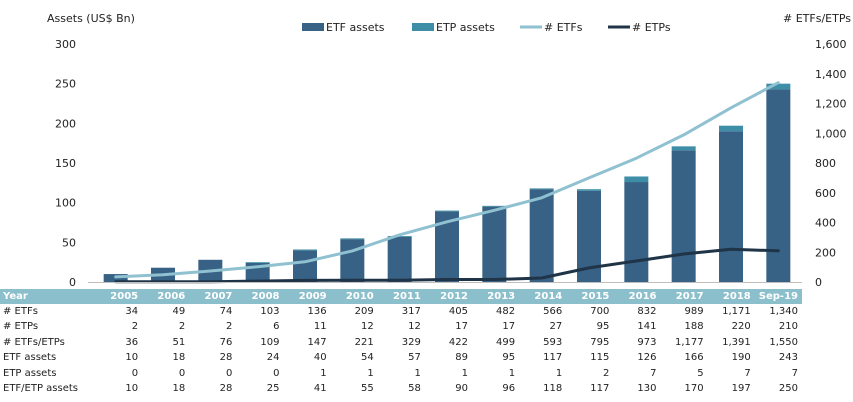 Image resolution: width=853 pixels, height=402 pixels. What do you see at coordinates (179, 389) in the screenshot?
I see `table-cell: 18` at bounding box center [179, 389].